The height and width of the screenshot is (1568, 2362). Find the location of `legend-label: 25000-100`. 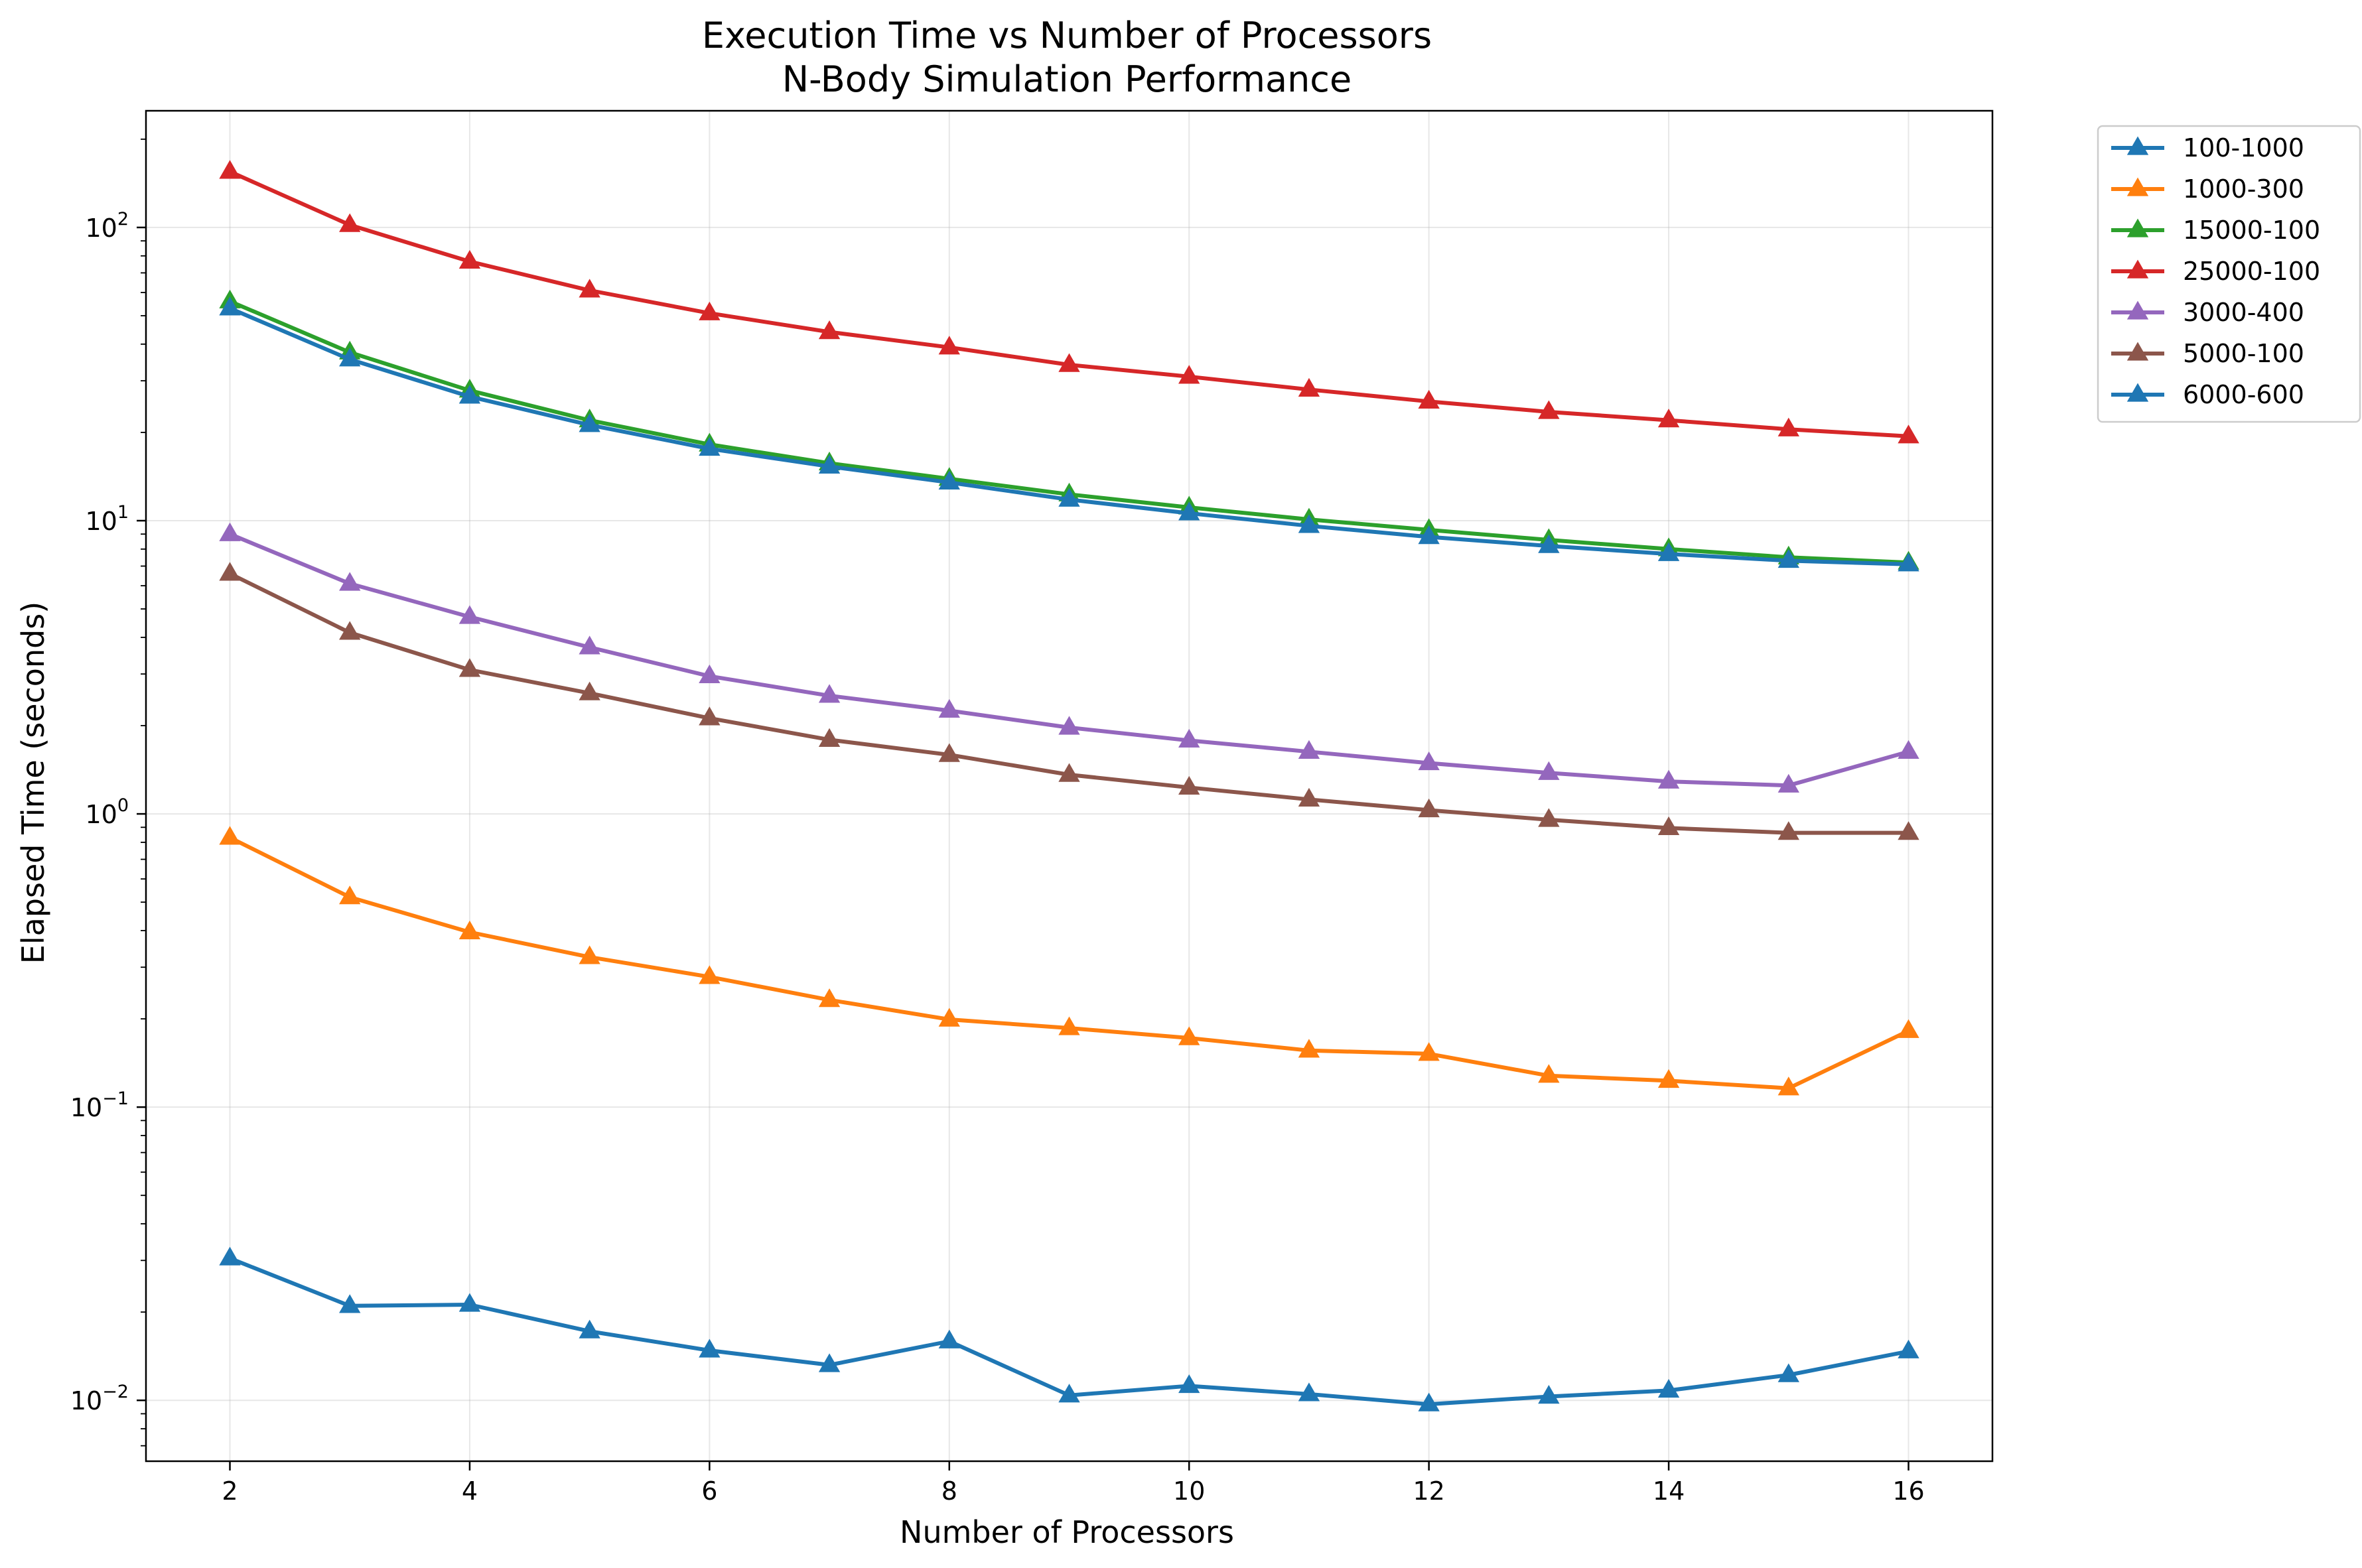

legend-label: 25000-100 is located at coordinates (2251, 271).